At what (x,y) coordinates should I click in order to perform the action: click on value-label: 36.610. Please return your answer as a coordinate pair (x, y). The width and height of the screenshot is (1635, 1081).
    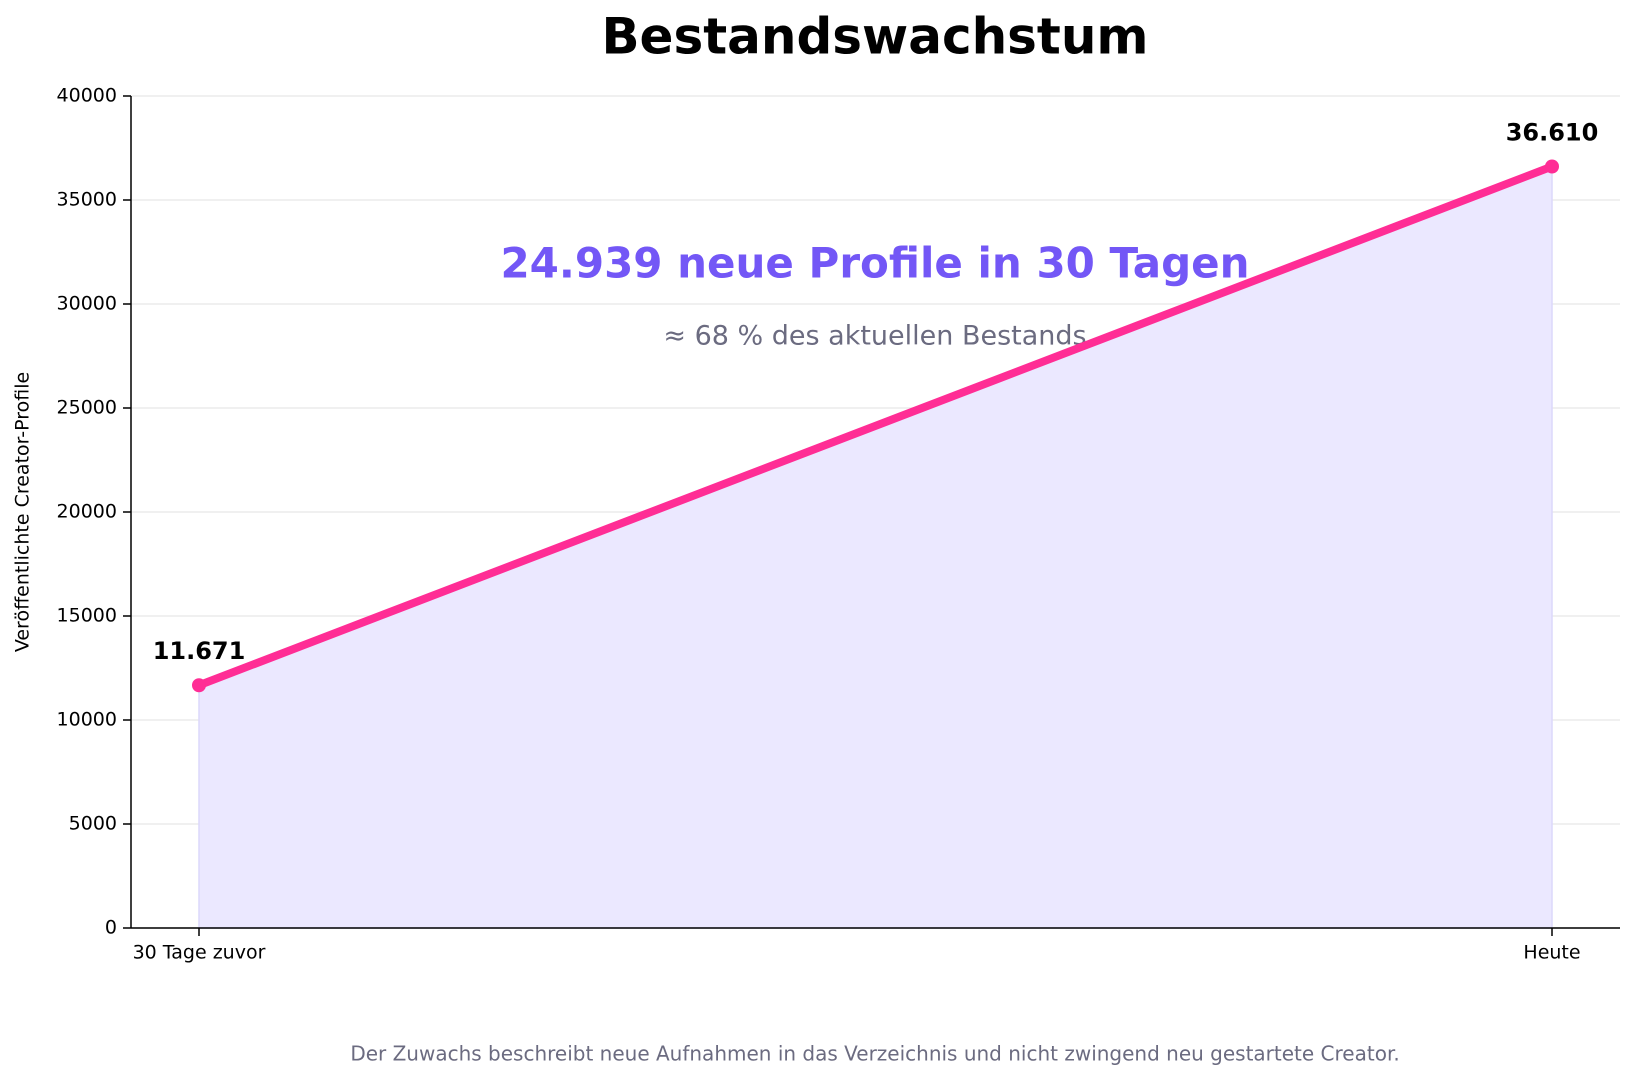
    Looking at the image, I should click on (1552, 133).